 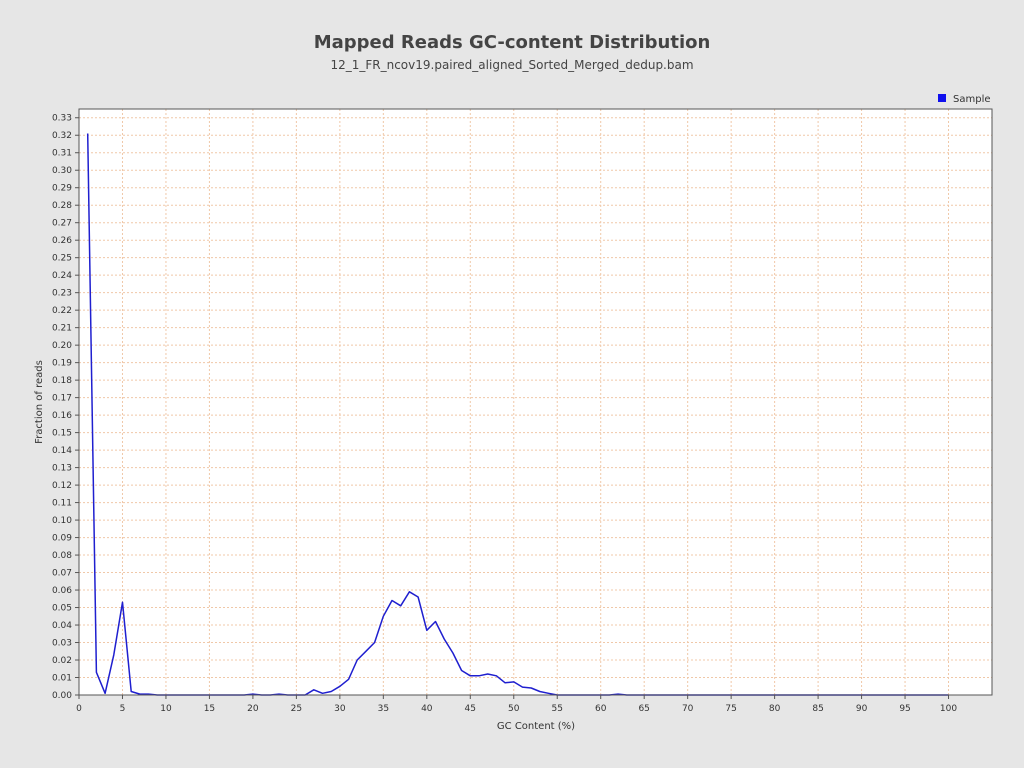 What do you see at coordinates (730, 709) in the screenshot?
I see `x-tick-label: 75` at bounding box center [730, 709].